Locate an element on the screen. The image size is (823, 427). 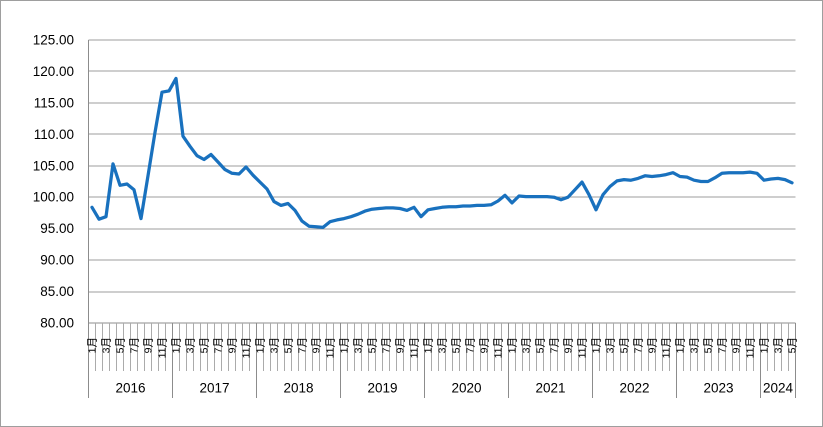
year-label: 2018 is located at coordinates (298, 388).